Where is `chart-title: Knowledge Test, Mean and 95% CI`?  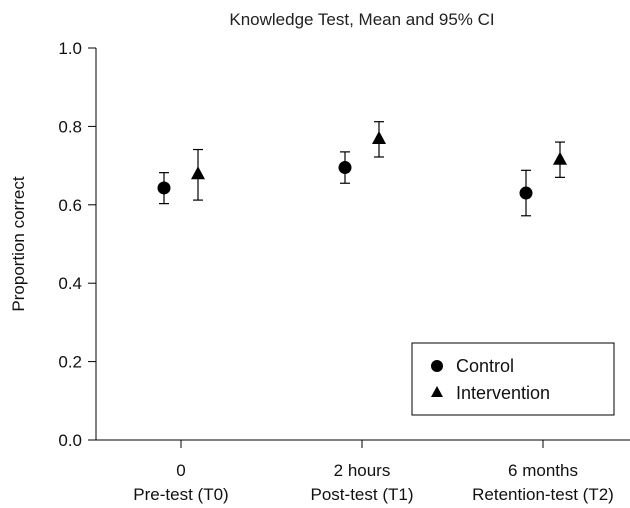
chart-title: Knowledge Test, Mean and 95% CI is located at coordinates (361, 19).